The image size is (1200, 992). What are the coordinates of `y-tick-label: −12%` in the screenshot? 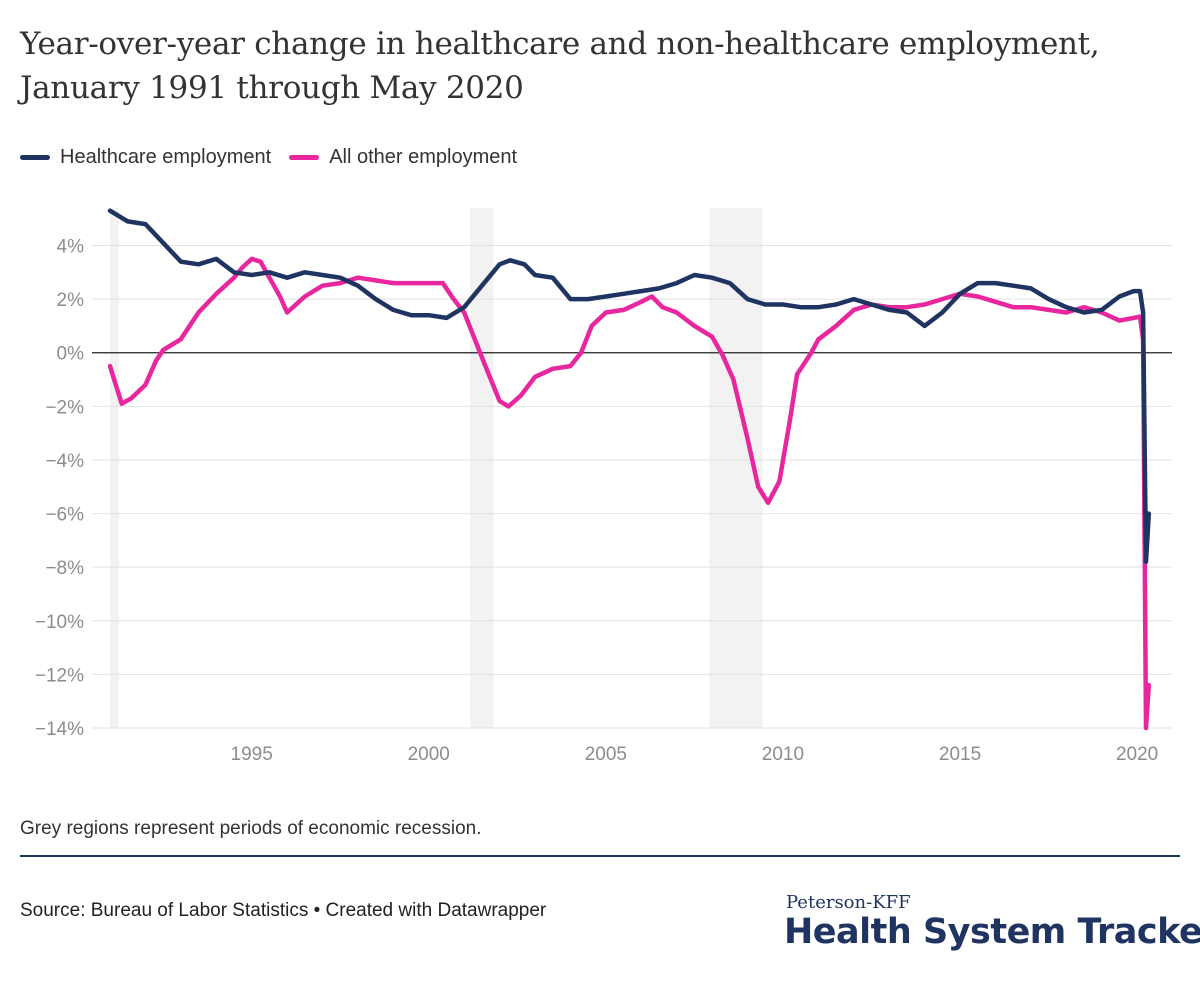 It's located at (59, 675).